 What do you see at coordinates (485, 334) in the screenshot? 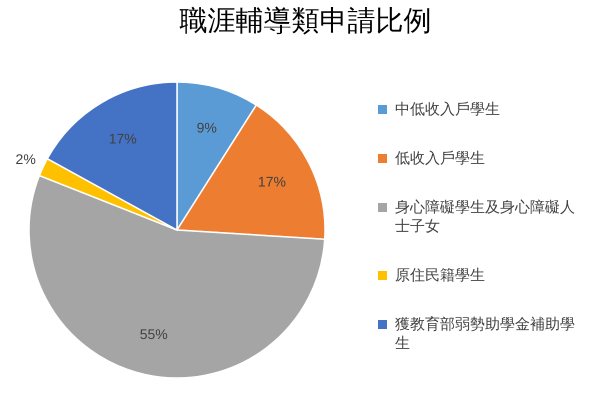
I see `legend-label: 獲教育部弱勢助學金補助學生` at bounding box center [485, 334].